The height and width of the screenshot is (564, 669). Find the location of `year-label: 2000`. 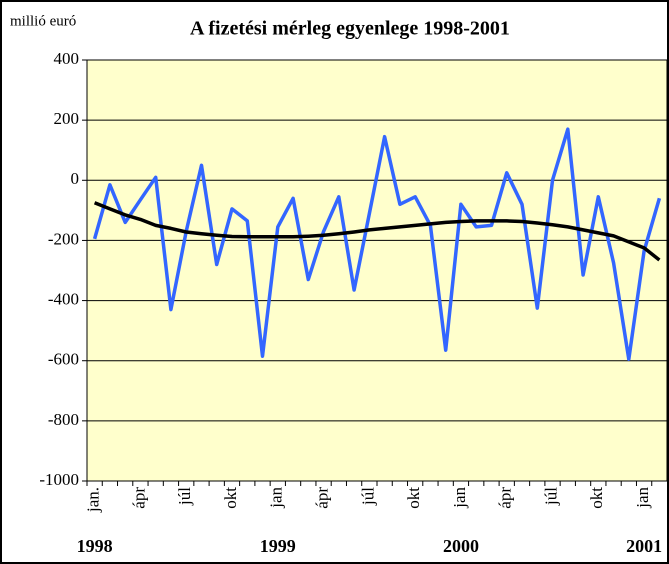

year-label: 2000 is located at coordinates (461, 546).